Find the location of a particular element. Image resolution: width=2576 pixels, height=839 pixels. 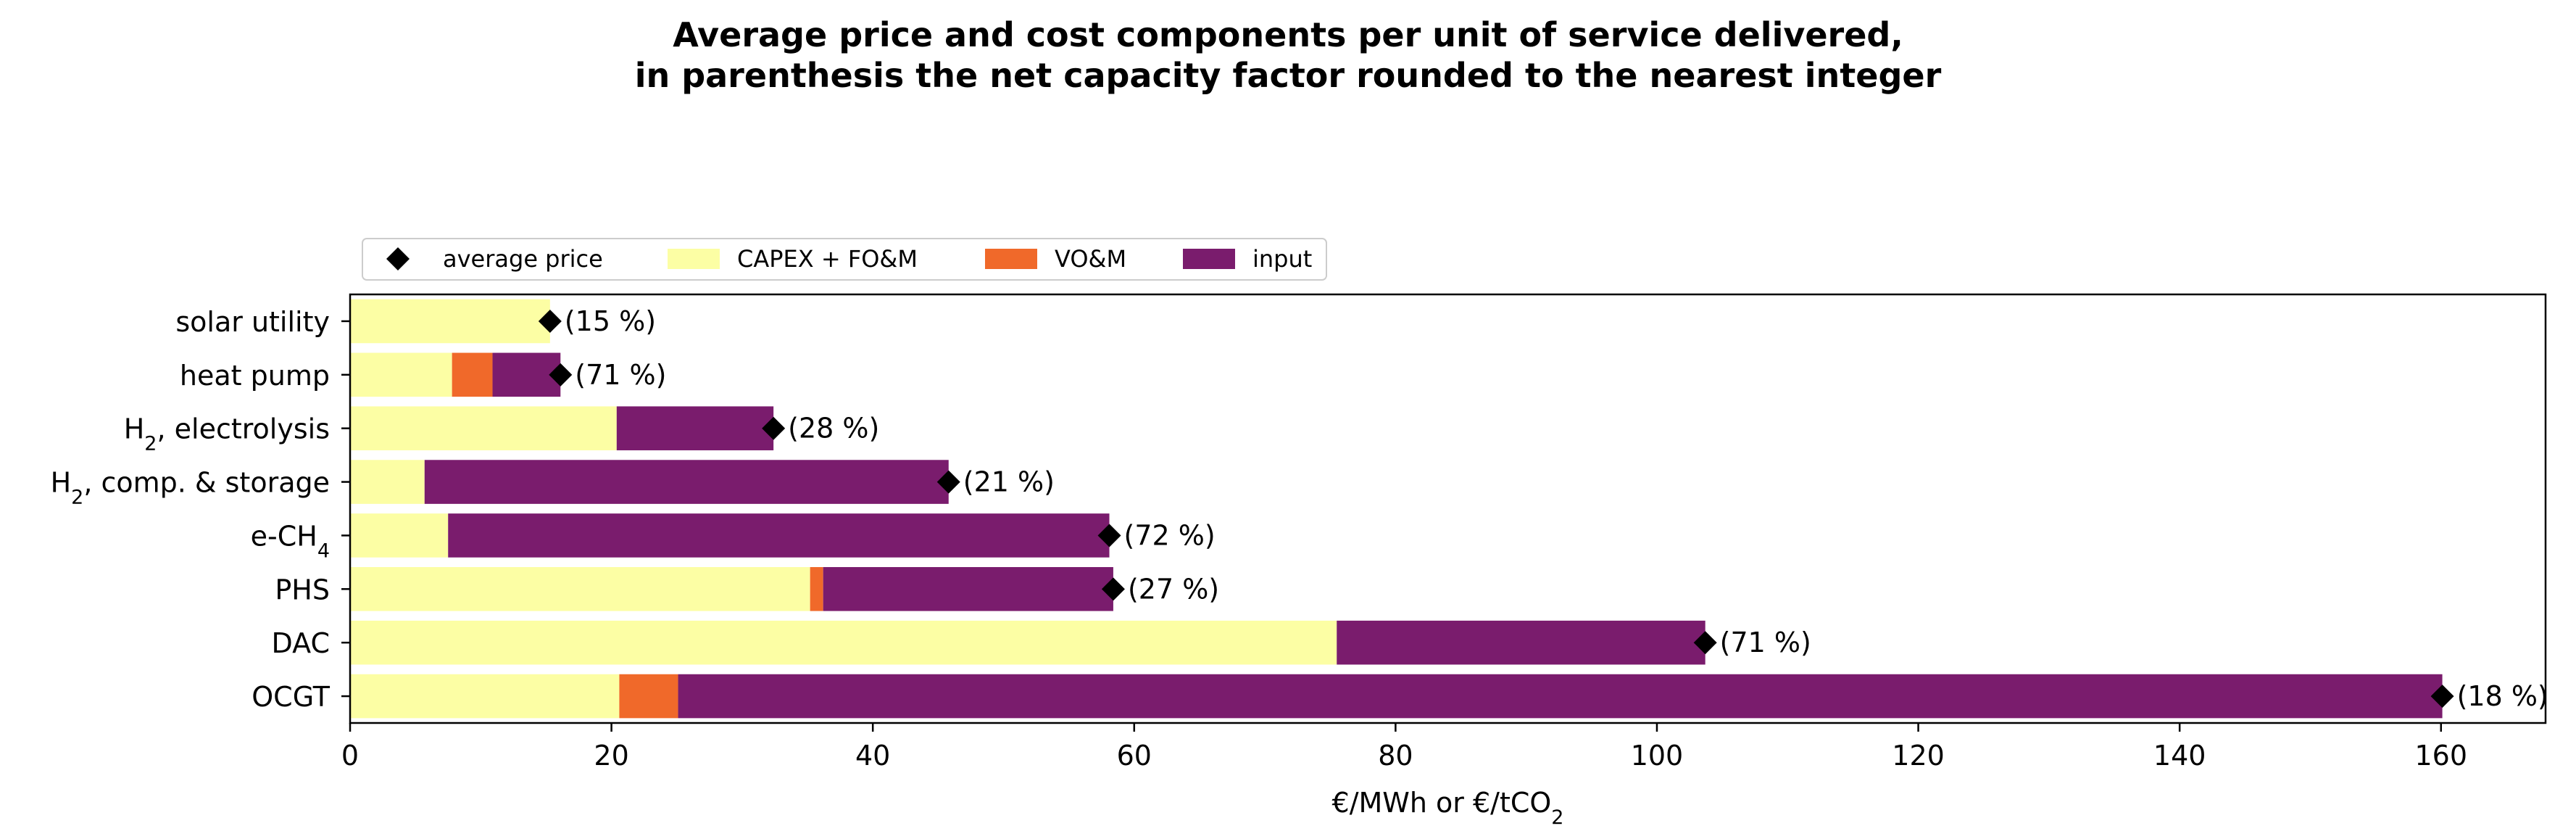

y-tick-label: heat pump is located at coordinates (255, 376).